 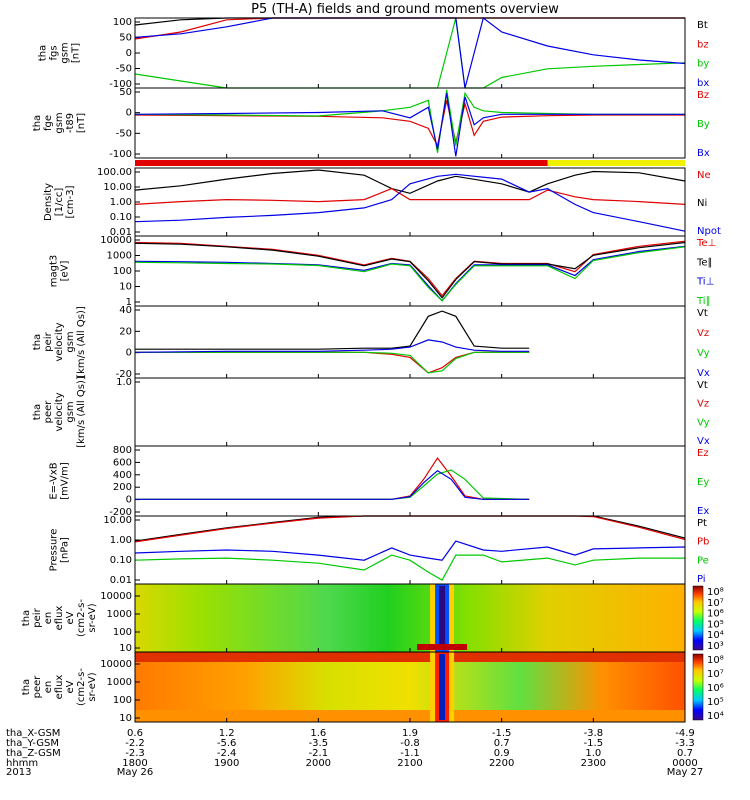 What do you see at coordinates (715, 614) in the screenshot?
I see `colorbar-tick-label: 10⁶` at bounding box center [715, 614].